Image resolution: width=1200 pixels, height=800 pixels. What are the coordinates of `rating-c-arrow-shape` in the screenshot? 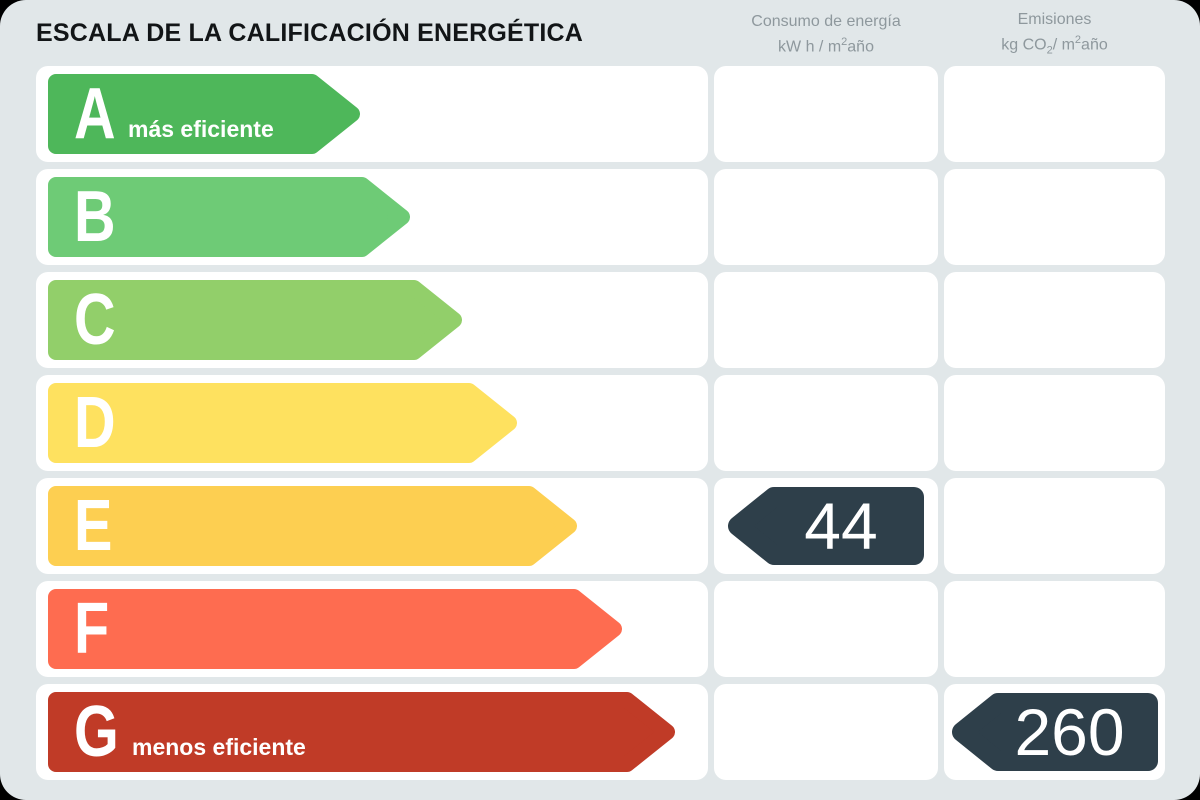 It's located at (255, 320).